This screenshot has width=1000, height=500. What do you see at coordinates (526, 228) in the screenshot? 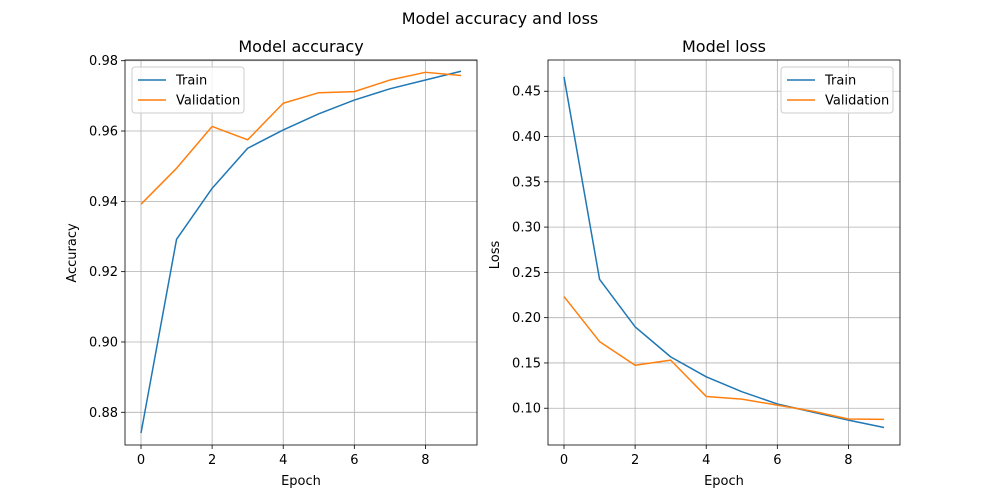
I see `loss-y-tick-label: 0.30` at bounding box center [526, 228].